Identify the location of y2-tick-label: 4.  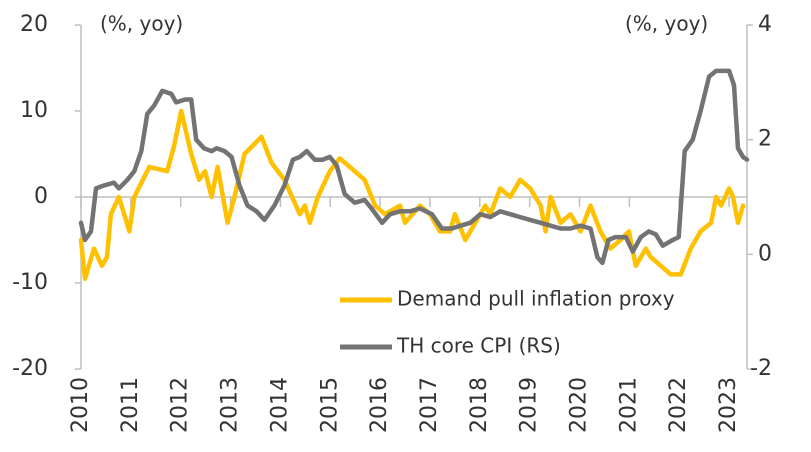
(765, 24).